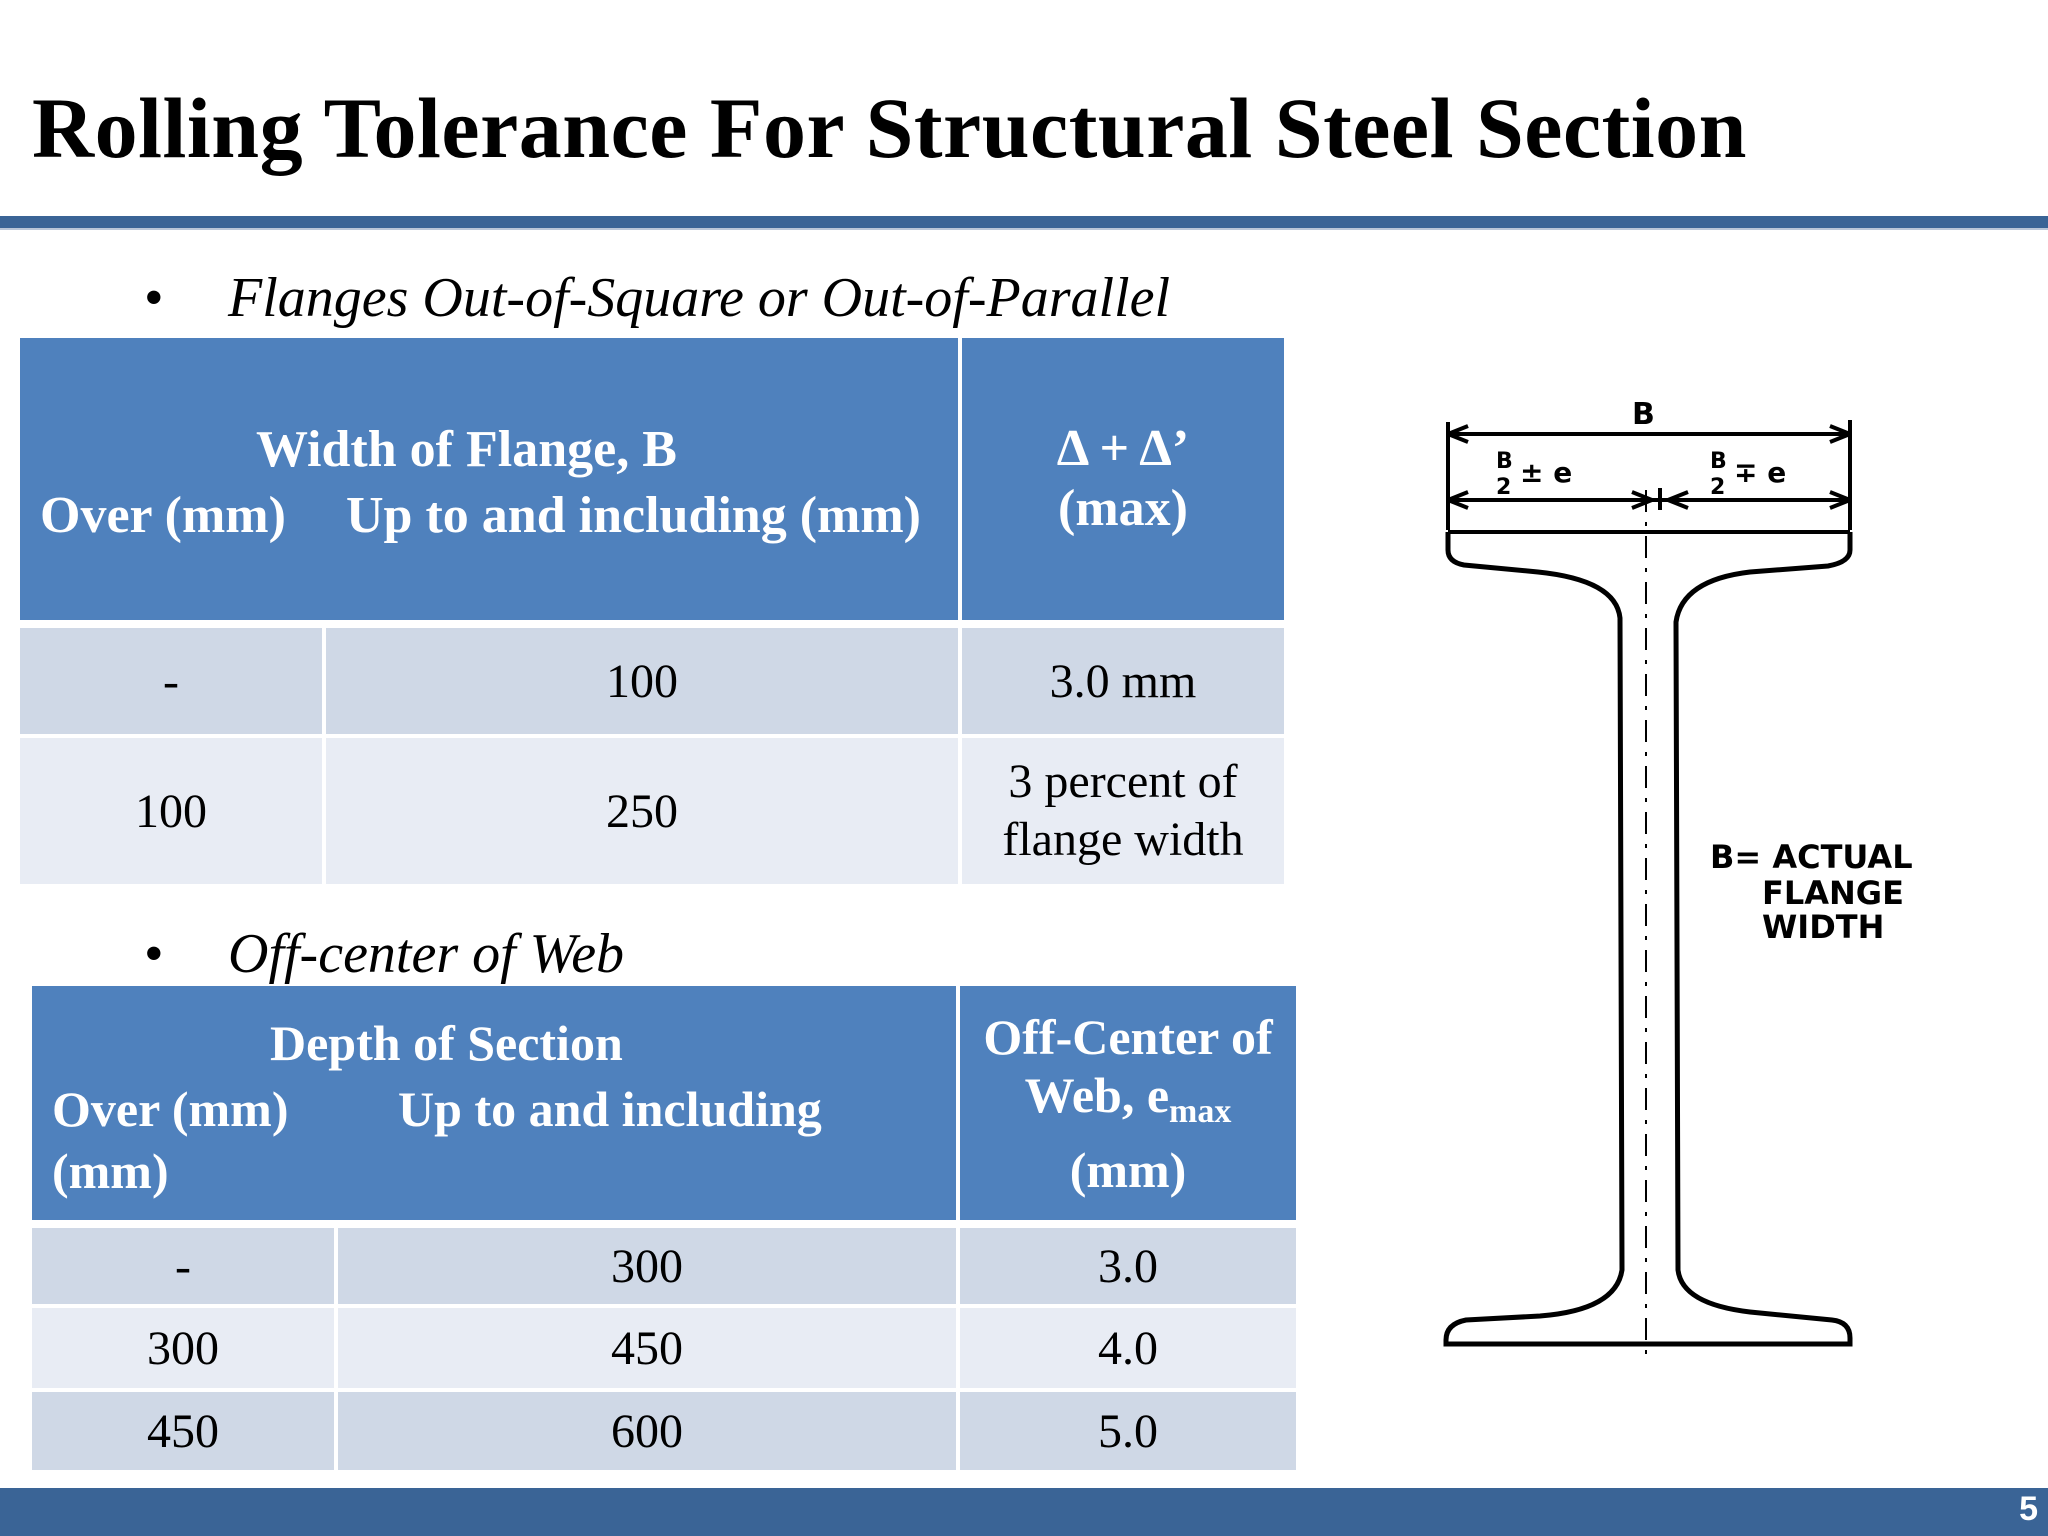  Describe the element at coordinates (1678, 500) in the screenshot. I see `dimension-half-arrow-c` at that location.